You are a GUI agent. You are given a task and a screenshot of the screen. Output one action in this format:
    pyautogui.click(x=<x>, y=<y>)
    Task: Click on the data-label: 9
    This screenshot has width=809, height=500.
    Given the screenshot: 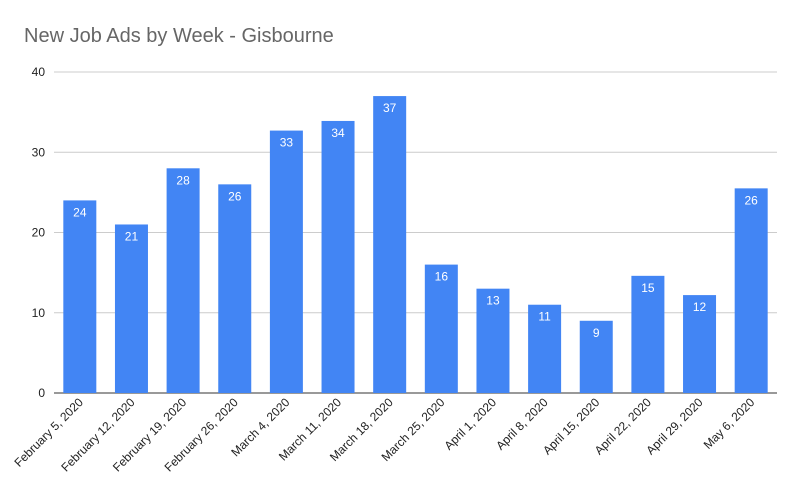 What is the action you would take?
    pyautogui.click(x=596, y=333)
    